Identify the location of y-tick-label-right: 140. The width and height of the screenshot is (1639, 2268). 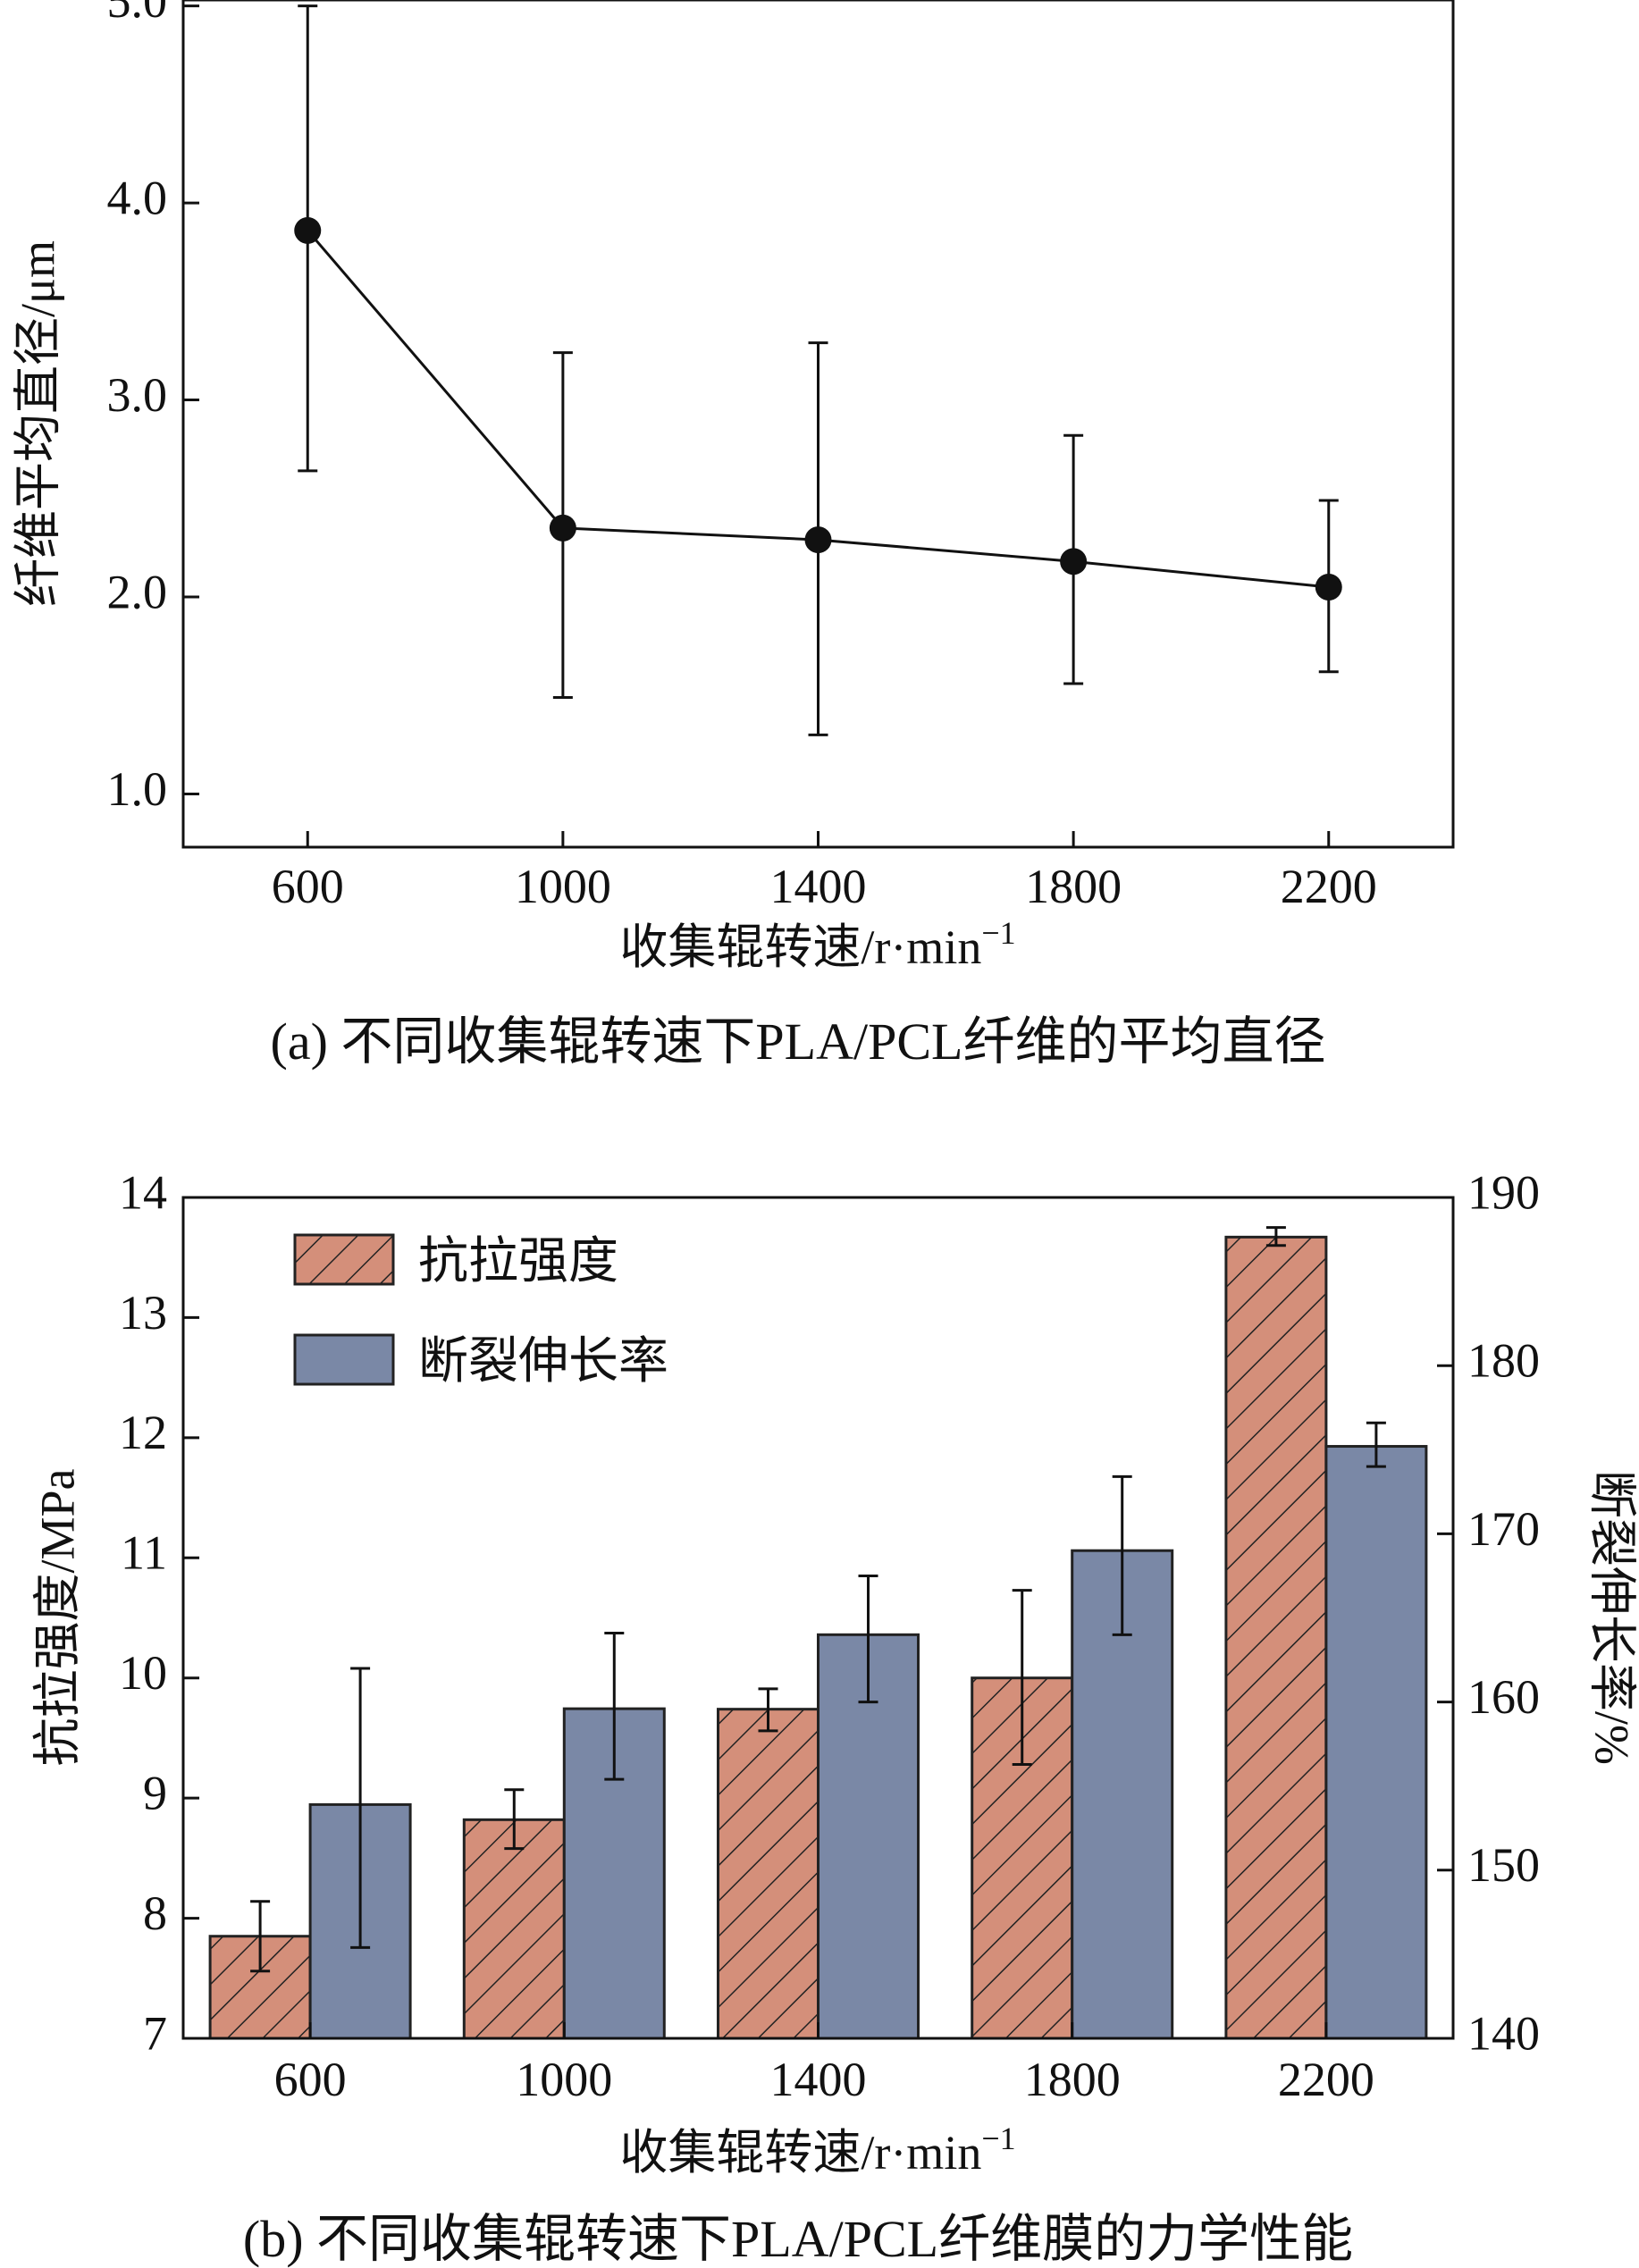
(1504, 2033).